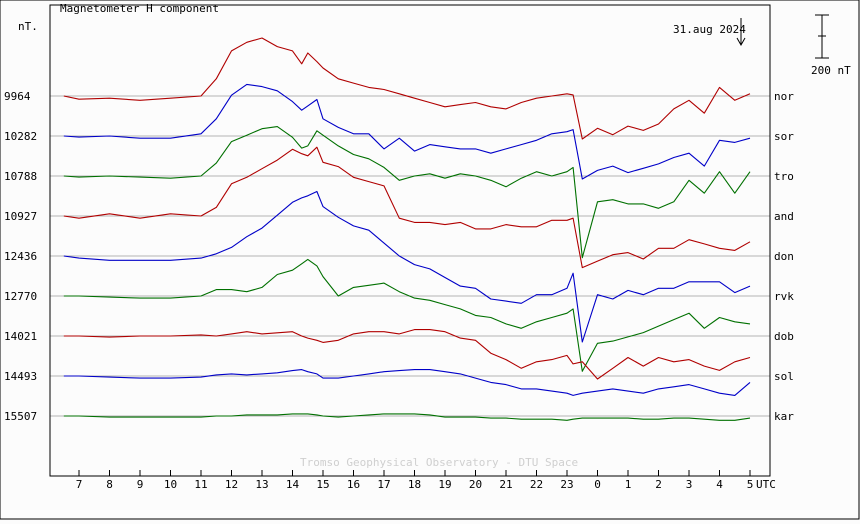 The height and width of the screenshot is (524, 860). I want to click on x-tick-labels: 7 8 9 10 11 12 13 14 15 16 17 18 19 20 21 22 23 0 1 2 3 4 5, so click(415, 480).